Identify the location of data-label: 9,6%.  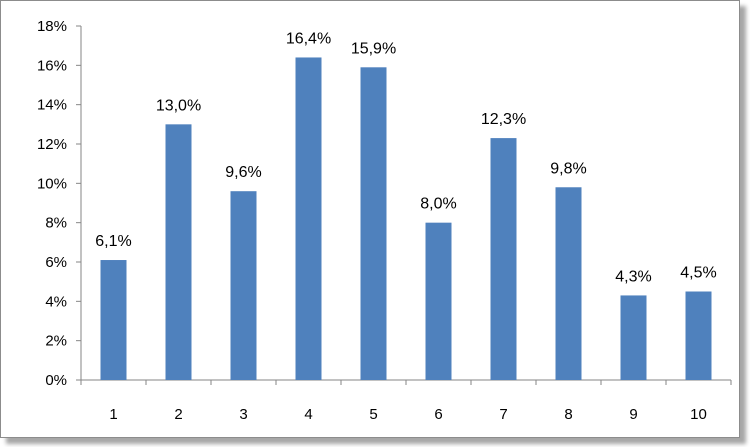
(243, 172).